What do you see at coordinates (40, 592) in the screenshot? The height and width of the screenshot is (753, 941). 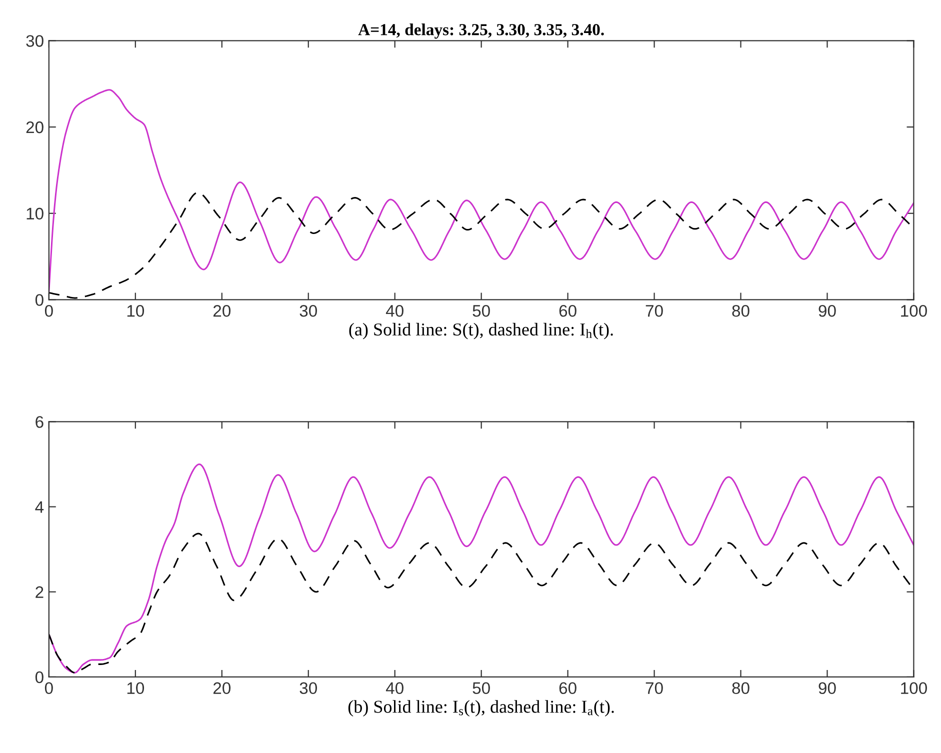 I see `y-tick-label: 2` at bounding box center [40, 592].